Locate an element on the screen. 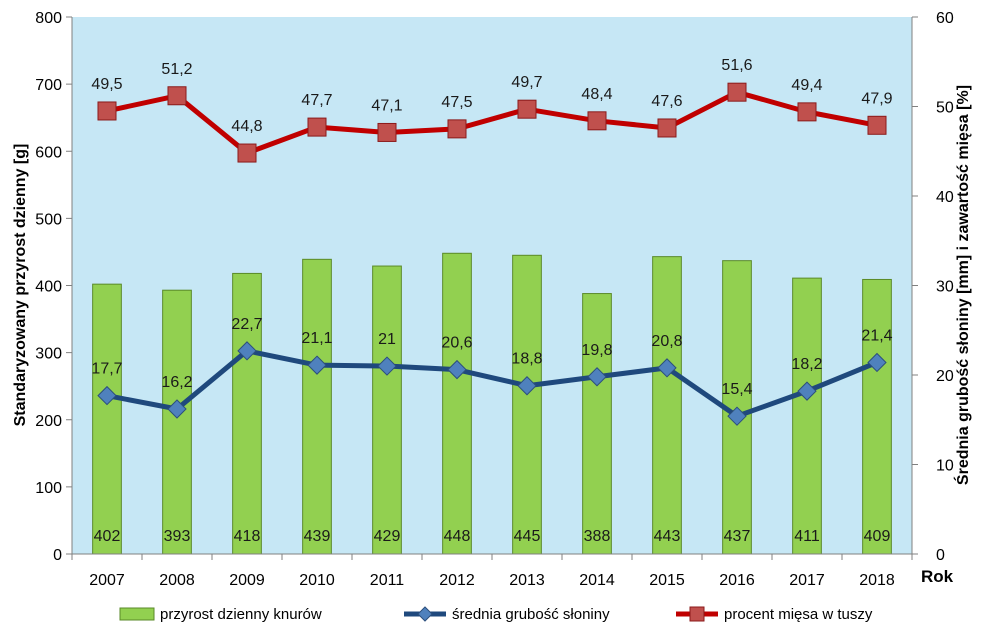  left-tick-label: 600 is located at coordinates (48, 152).